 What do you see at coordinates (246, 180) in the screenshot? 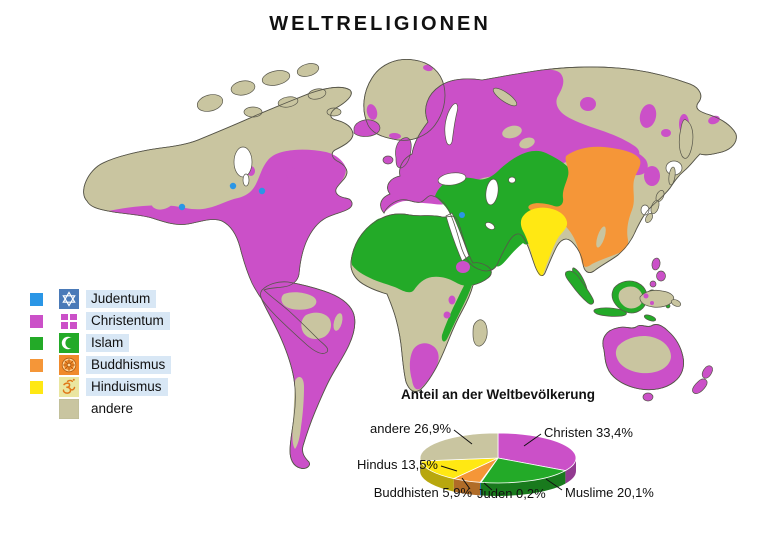
I see `james-bay` at bounding box center [246, 180].